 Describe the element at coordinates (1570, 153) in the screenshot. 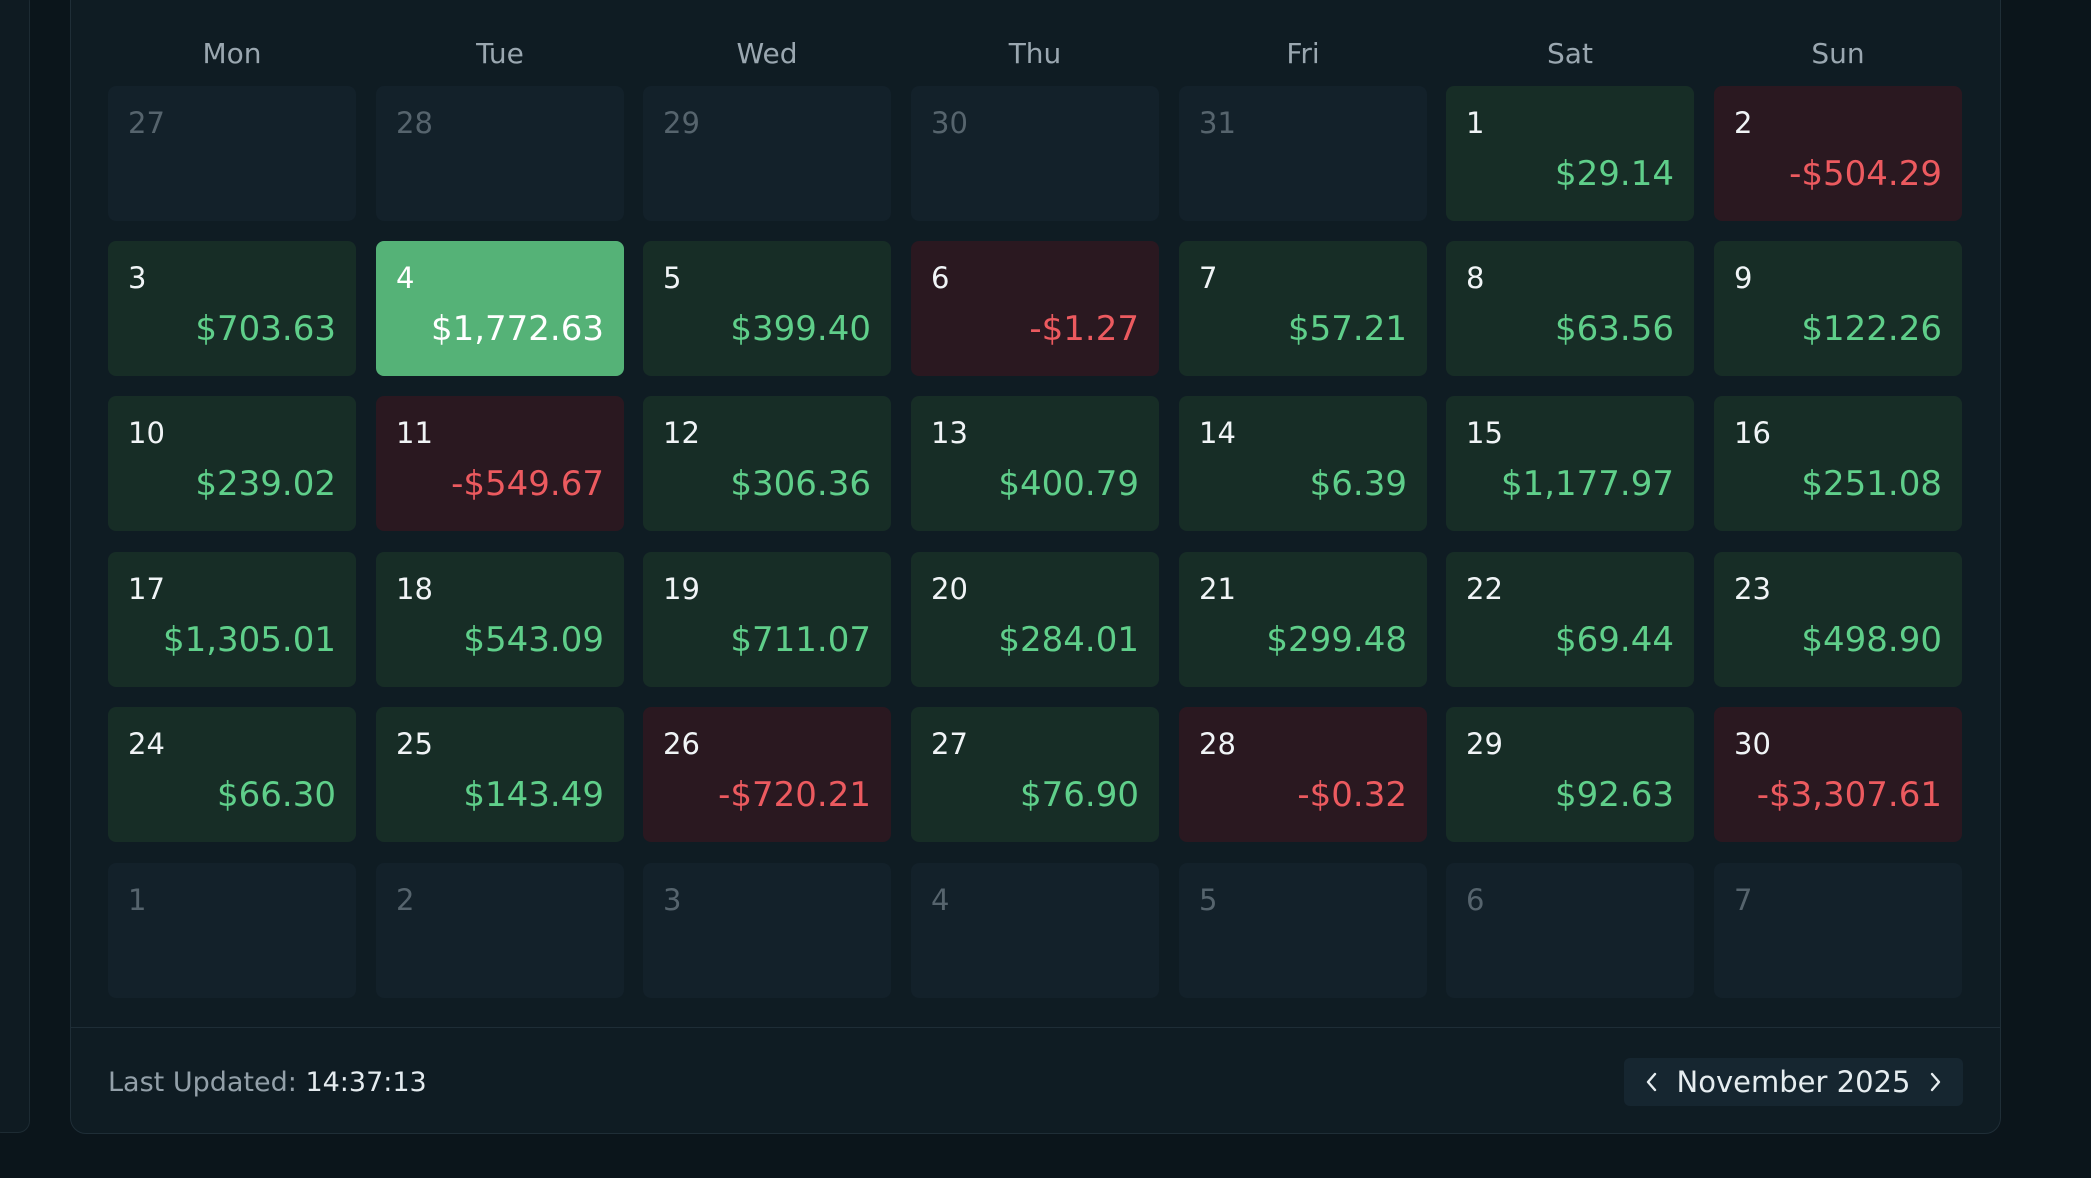

I see `day-cell: 1 $29.14` at that location.